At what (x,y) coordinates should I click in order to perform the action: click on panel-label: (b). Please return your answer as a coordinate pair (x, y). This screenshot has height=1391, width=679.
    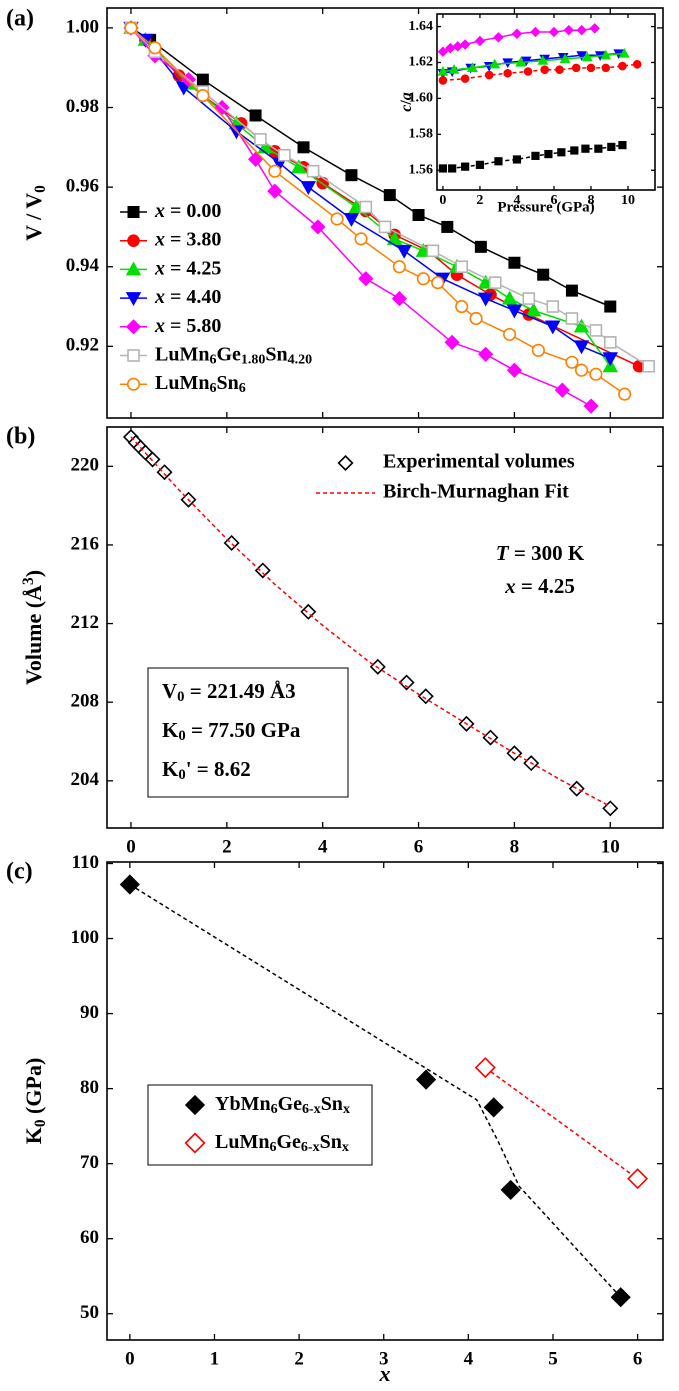
    Looking at the image, I should click on (20, 437).